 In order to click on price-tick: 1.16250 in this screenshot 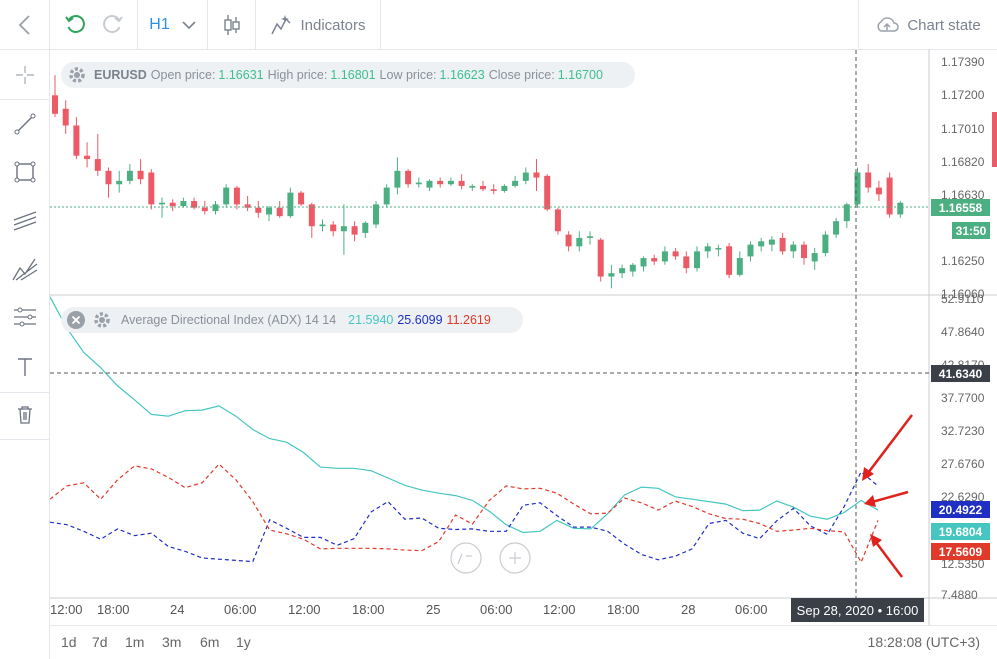, I will do `click(963, 261)`.